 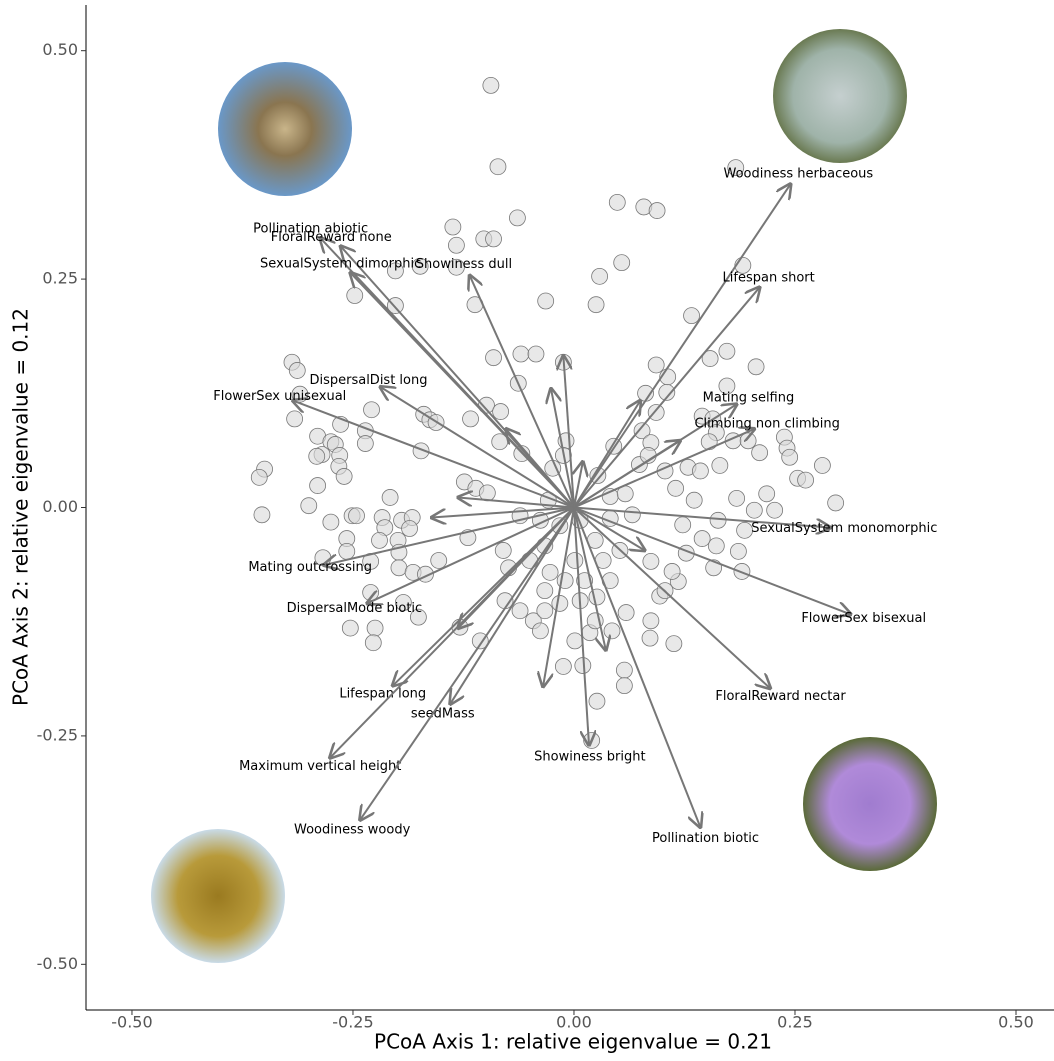 What do you see at coordinates (279, 396) in the screenshot?
I see `arrow-label: FlowerSex unisexual` at bounding box center [279, 396].